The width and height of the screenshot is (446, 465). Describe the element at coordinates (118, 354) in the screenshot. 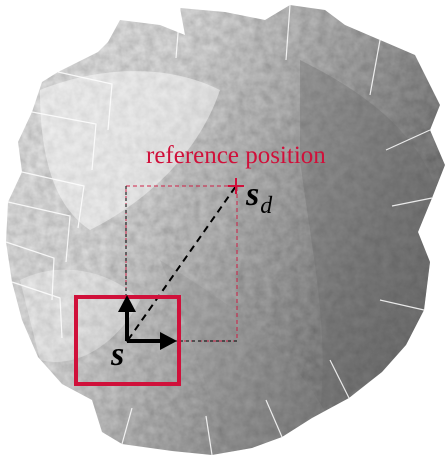

I see `current-state-label: s` at that location.